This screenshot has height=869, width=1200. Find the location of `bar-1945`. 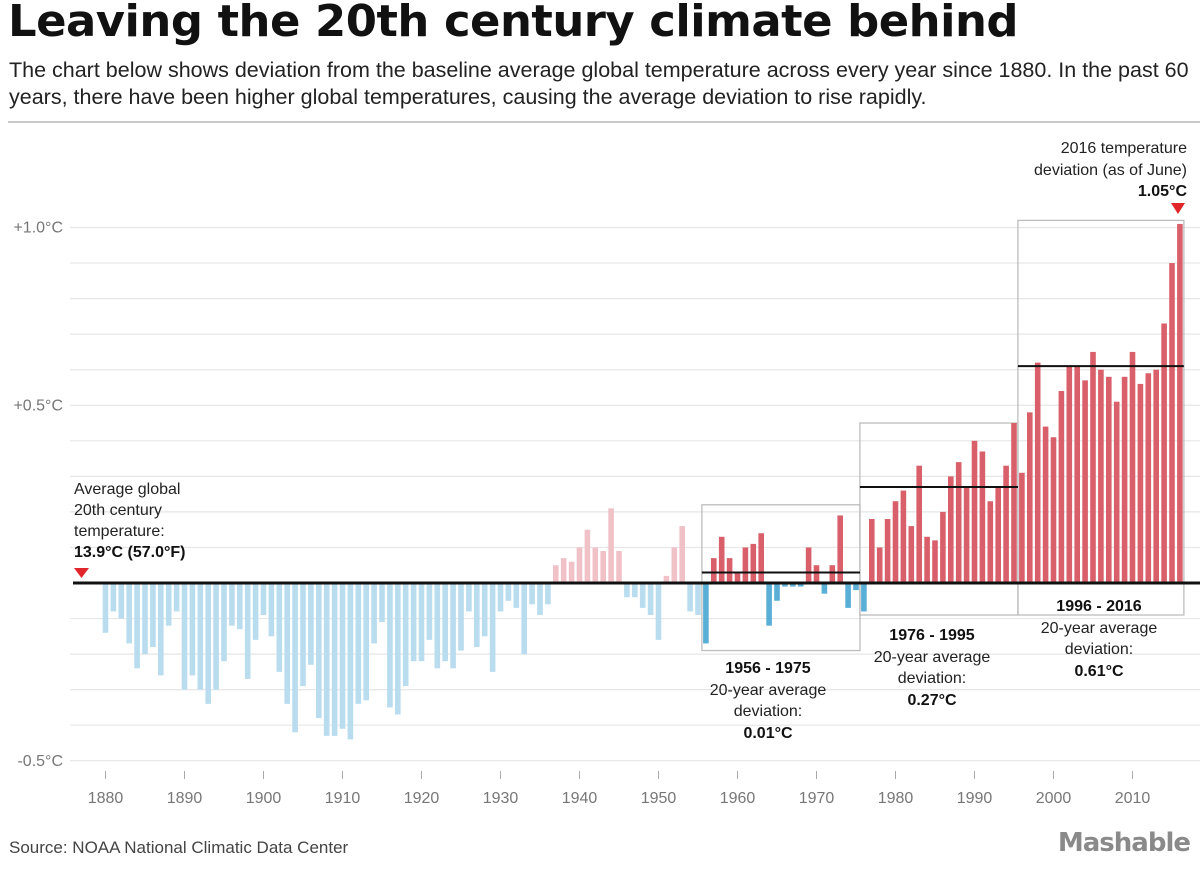

bar-1945 is located at coordinates (619, 567).